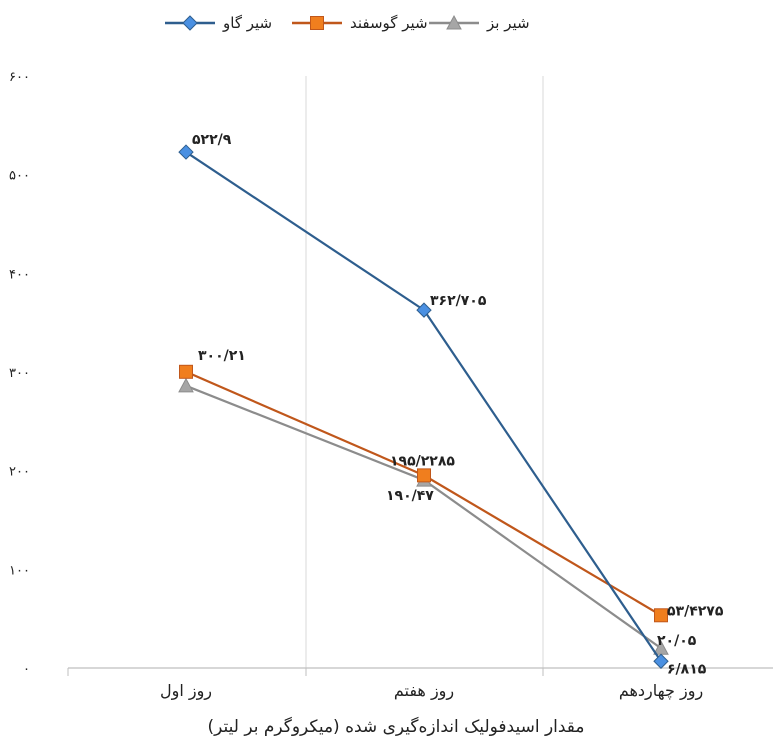 The width and height of the screenshot is (773, 748). Describe the element at coordinates (410, 496) in the screenshot. I see `data-label: ۱۹۰/۴۷` at that location.